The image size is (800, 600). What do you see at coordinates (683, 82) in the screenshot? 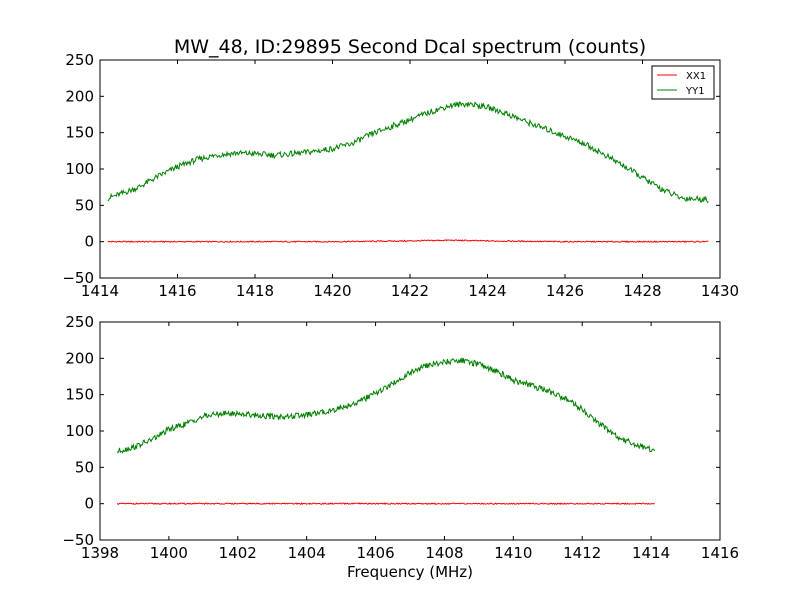
I see `legend-box` at bounding box center [683, 82].